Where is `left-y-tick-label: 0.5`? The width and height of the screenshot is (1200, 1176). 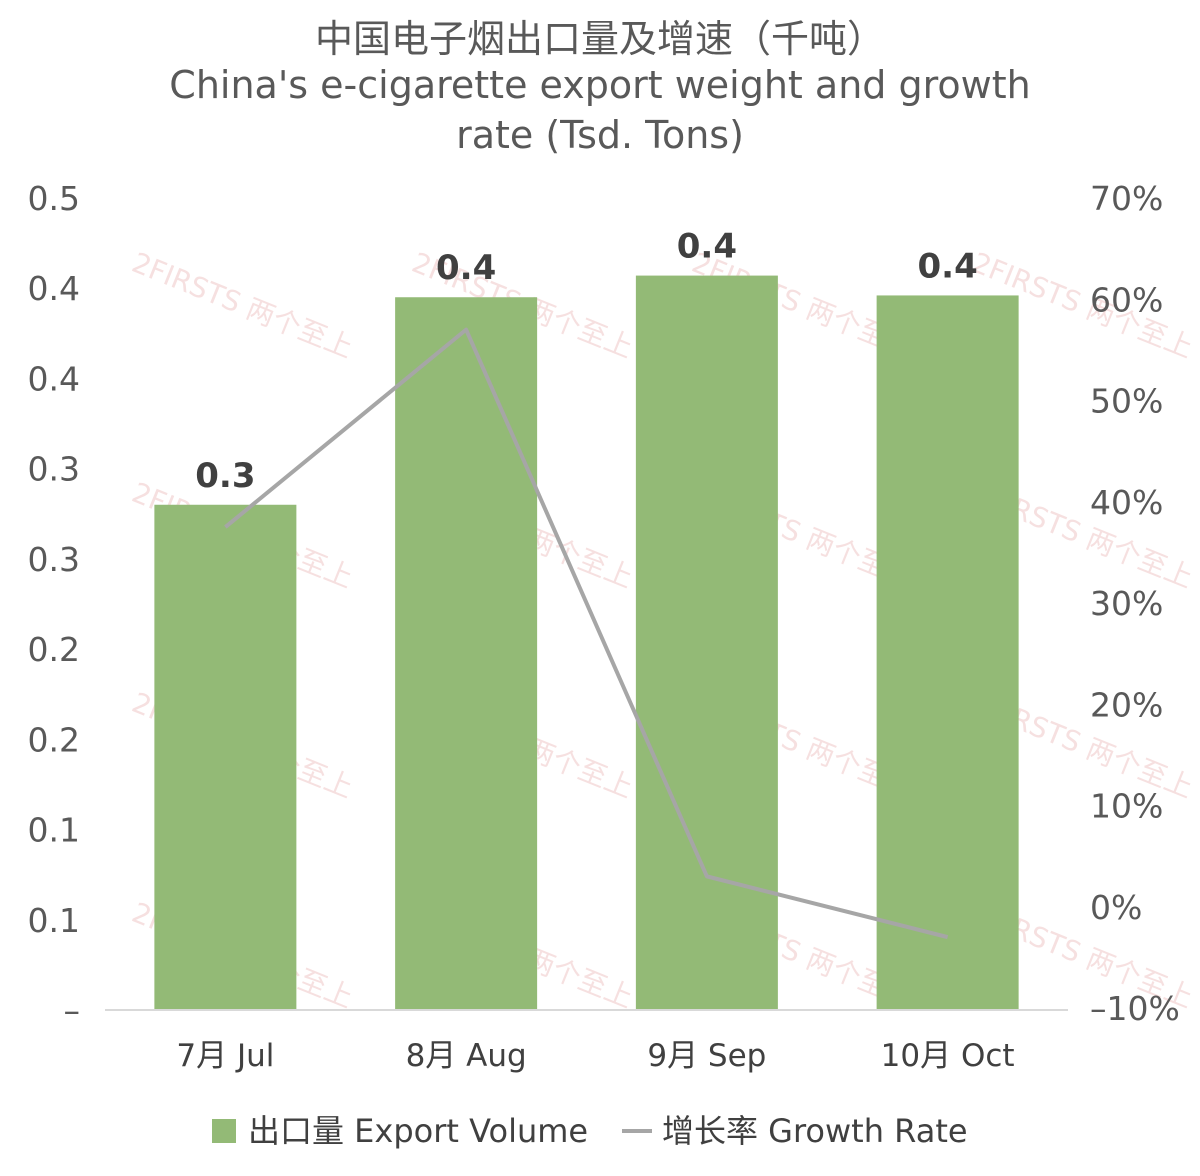
left-y-tick-label: 0.5 is located at coordinates (54, 198).